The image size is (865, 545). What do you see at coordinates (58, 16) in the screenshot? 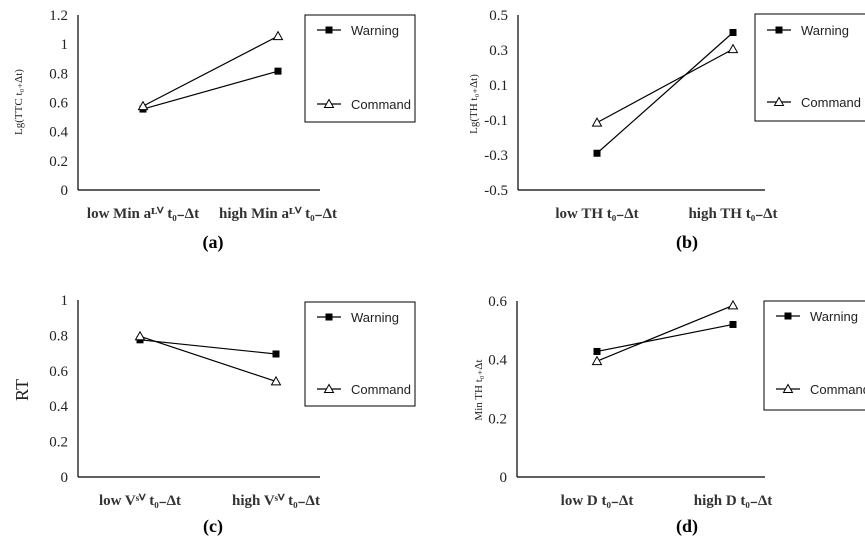
I see `y-tick-label: 1.2` at bounding box center [58, 16].